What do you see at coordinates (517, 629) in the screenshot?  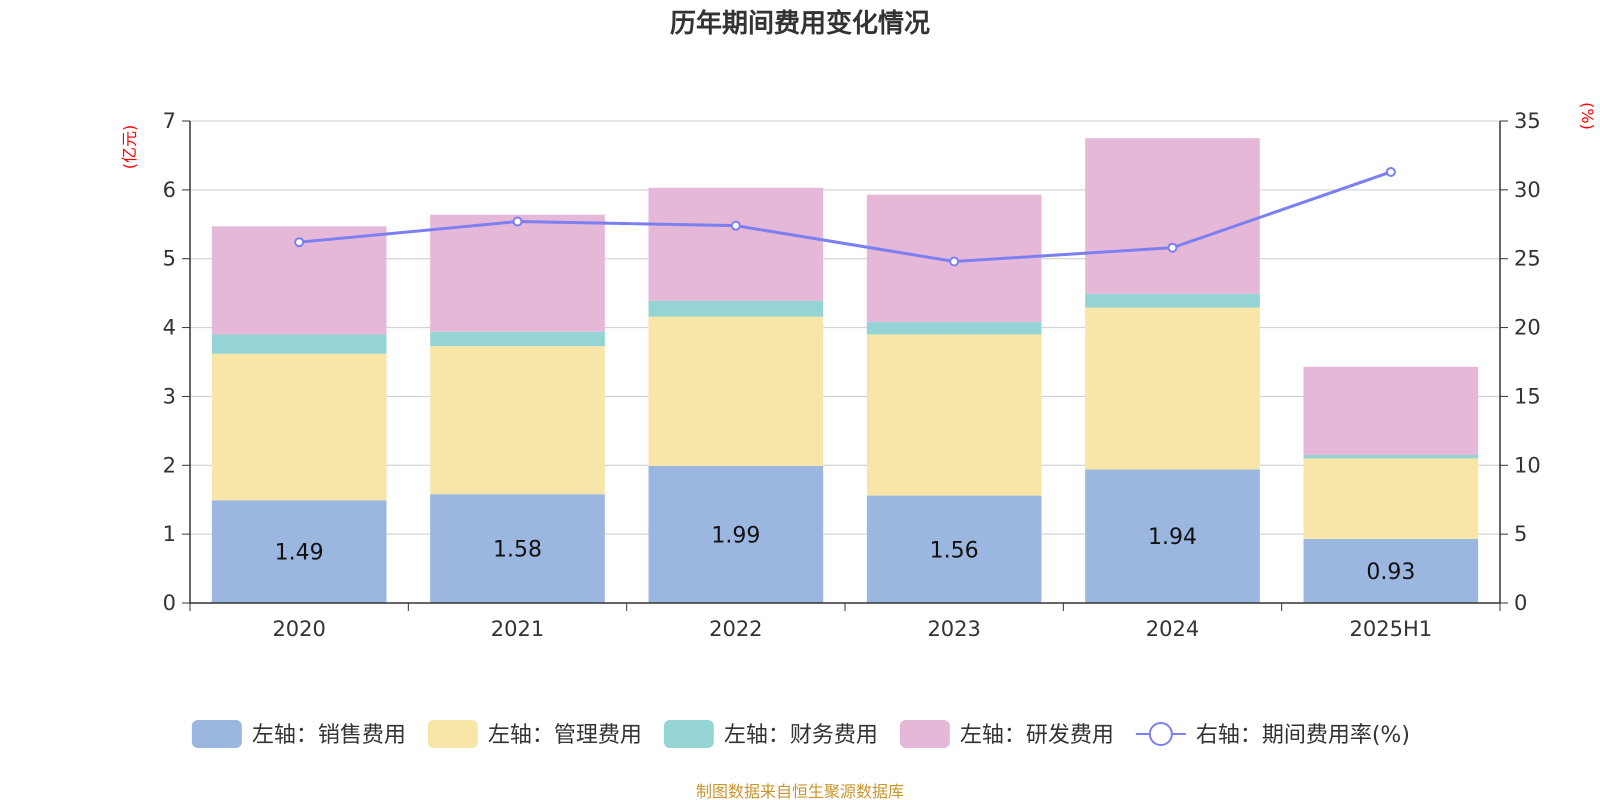 I see `x-axis-tick-label: 2021` at bounding box center [517, 629].